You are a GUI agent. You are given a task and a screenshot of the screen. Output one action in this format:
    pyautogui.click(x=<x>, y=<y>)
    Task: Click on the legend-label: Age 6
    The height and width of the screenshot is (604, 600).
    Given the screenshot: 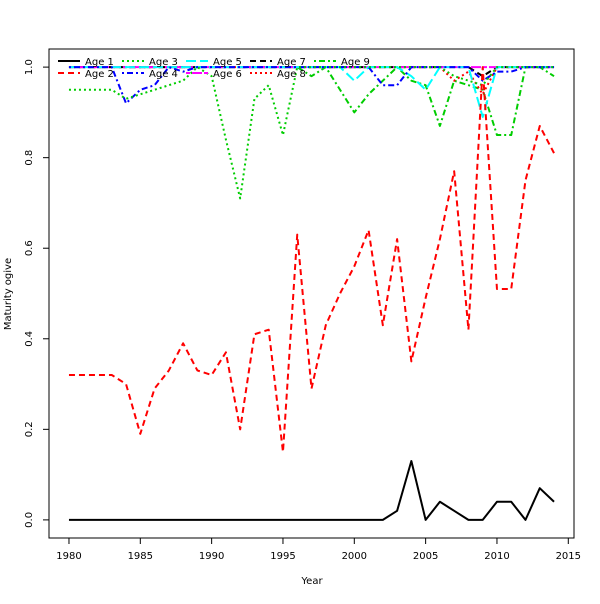 What is the action you would take?
    pyautogui.click(x=227, y=74)
    